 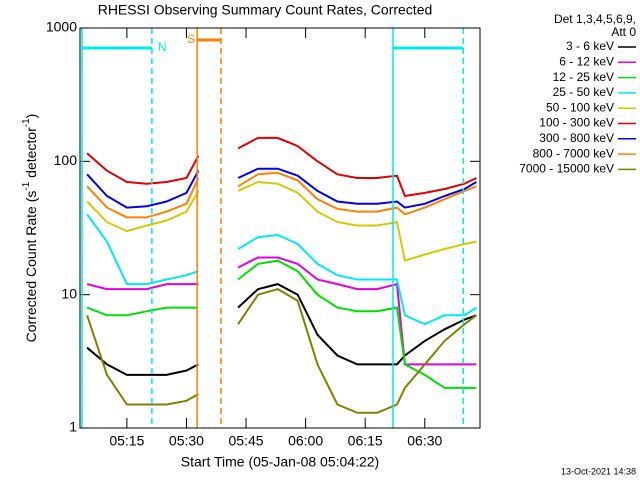 I want to click on y-axis-label: Corrected Count Rate (s-1 detector-1), so click(x=30, y=228).